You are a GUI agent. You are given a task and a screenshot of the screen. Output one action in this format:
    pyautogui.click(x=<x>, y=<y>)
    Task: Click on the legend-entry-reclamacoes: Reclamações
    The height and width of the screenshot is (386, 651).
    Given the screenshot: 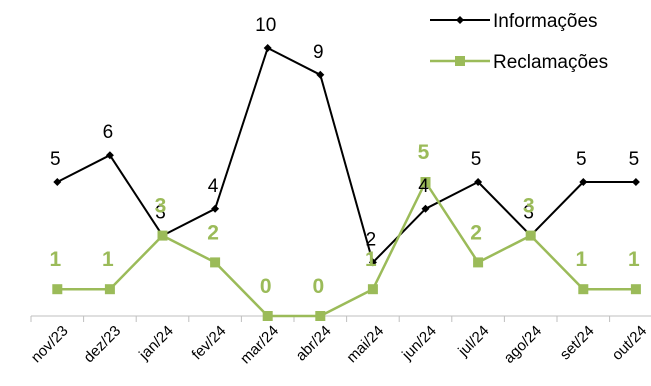 What is the action you would take?
    pyautogui.click(x=519, y=62)
    